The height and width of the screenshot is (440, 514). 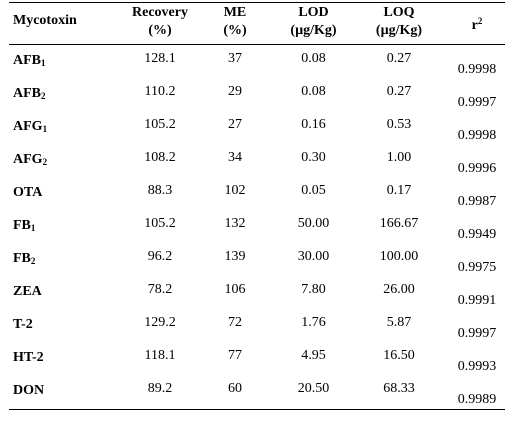 I want to click on mycotoxin-name-cell: DON, so click(x=28, y=391).